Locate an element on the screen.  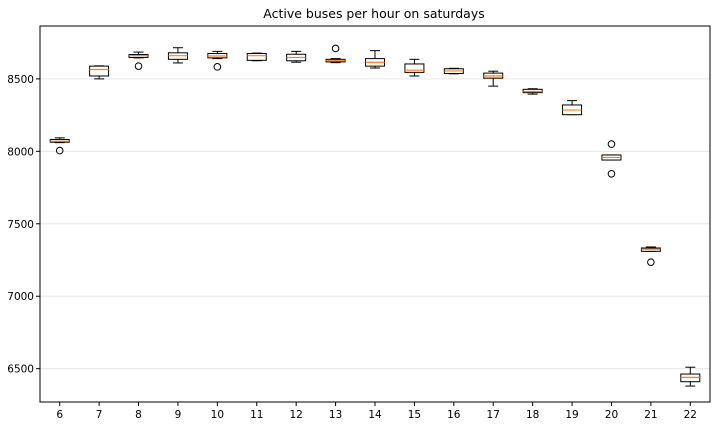
y-tick-label: 7500 is located at coordinates (20, 225).